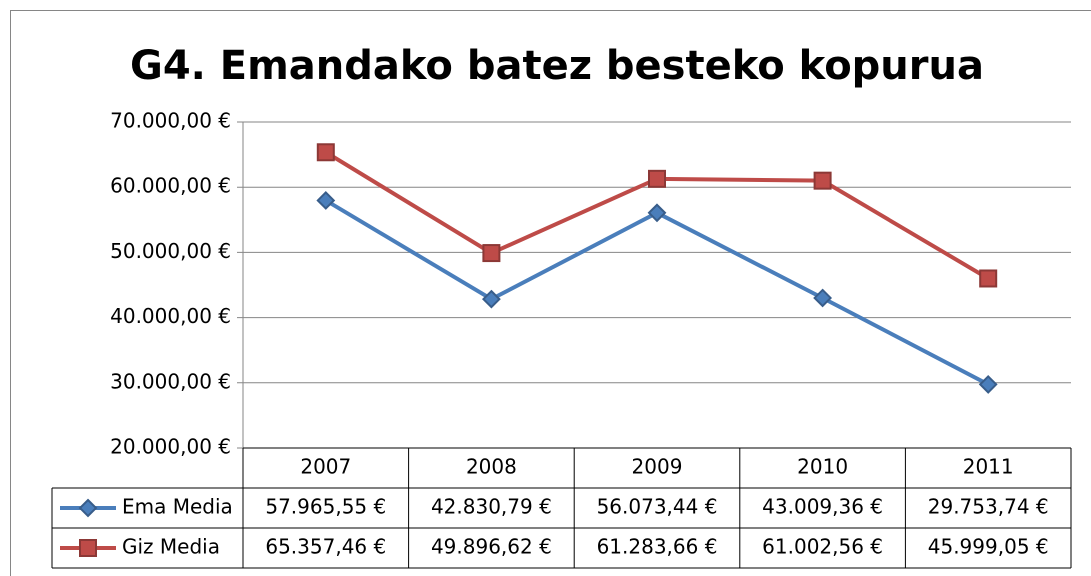 This screenshot has height=576, width=1091. What do you see at coordinates (170, 186) in the screenshot?
I see `y-tick-label: 60.000,00 €` at bounding box center [170, 186].